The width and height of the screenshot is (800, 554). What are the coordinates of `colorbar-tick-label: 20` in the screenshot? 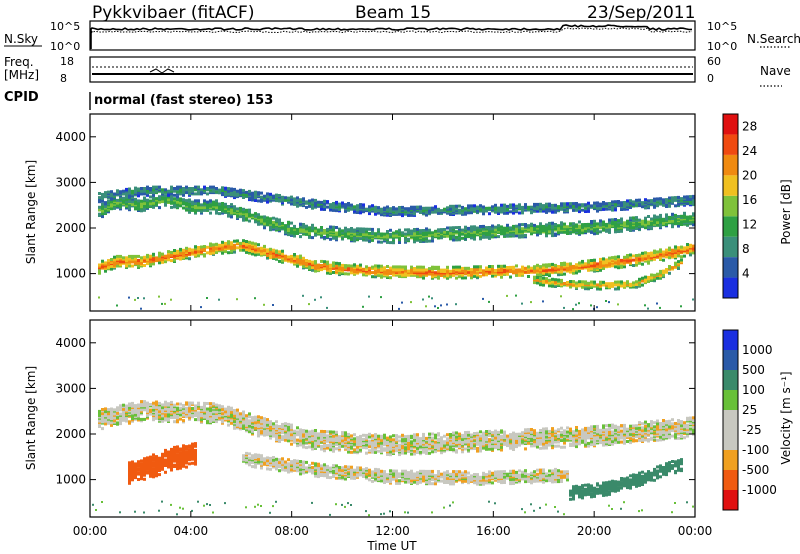 It's located at (749, 175).